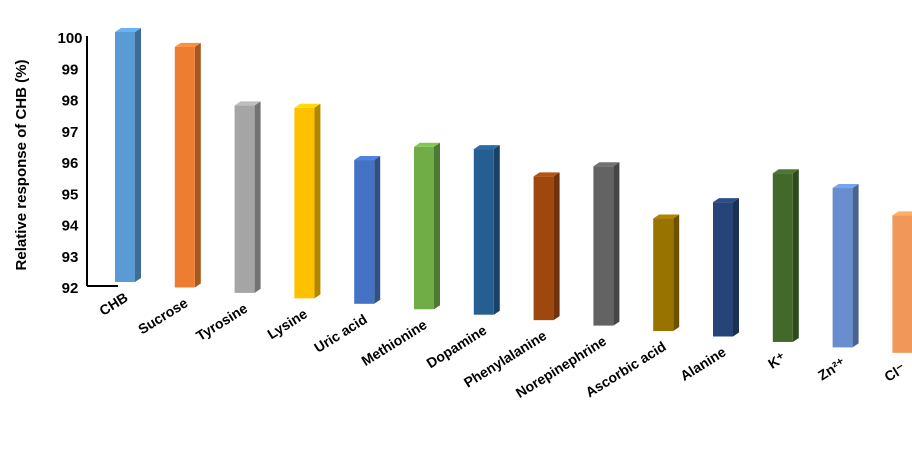 This screenshot has height=461, width=912. I want to click on bar-clminus, so click(902, 282).